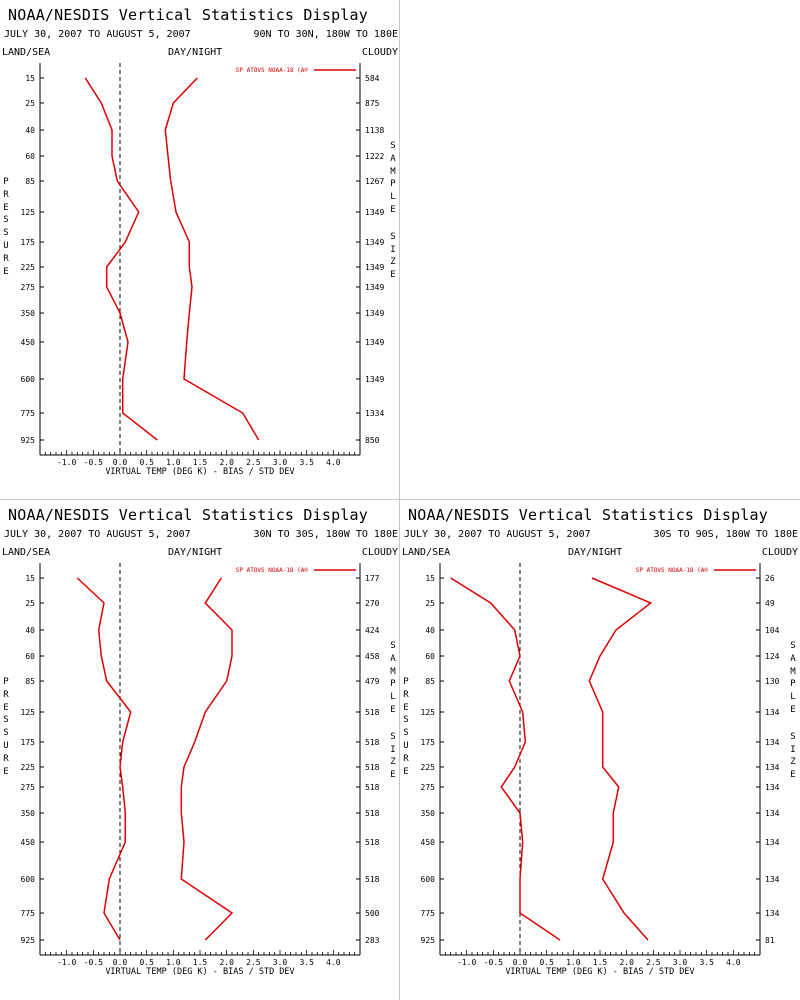 The width and height of the screenshot is (800, 1000). Describe the element at coordinates (28, 712) in the screenshot. I see `pressure-tick-label: 125` at that location.